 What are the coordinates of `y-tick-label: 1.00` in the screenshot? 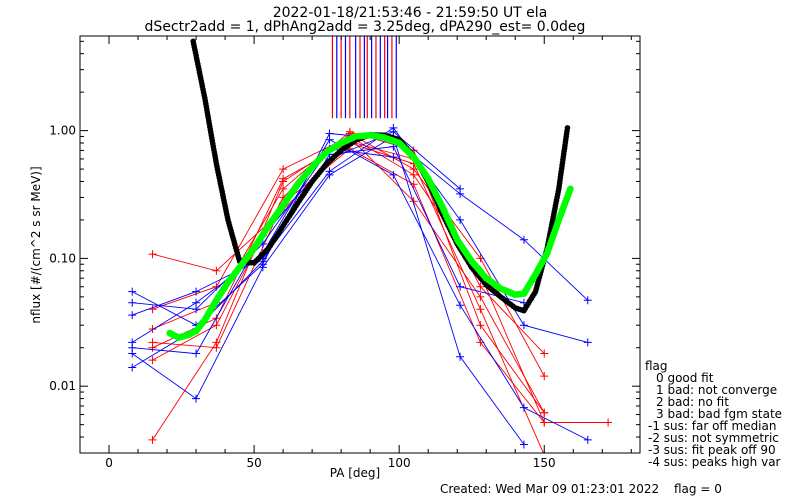 It's located at (62, 131).